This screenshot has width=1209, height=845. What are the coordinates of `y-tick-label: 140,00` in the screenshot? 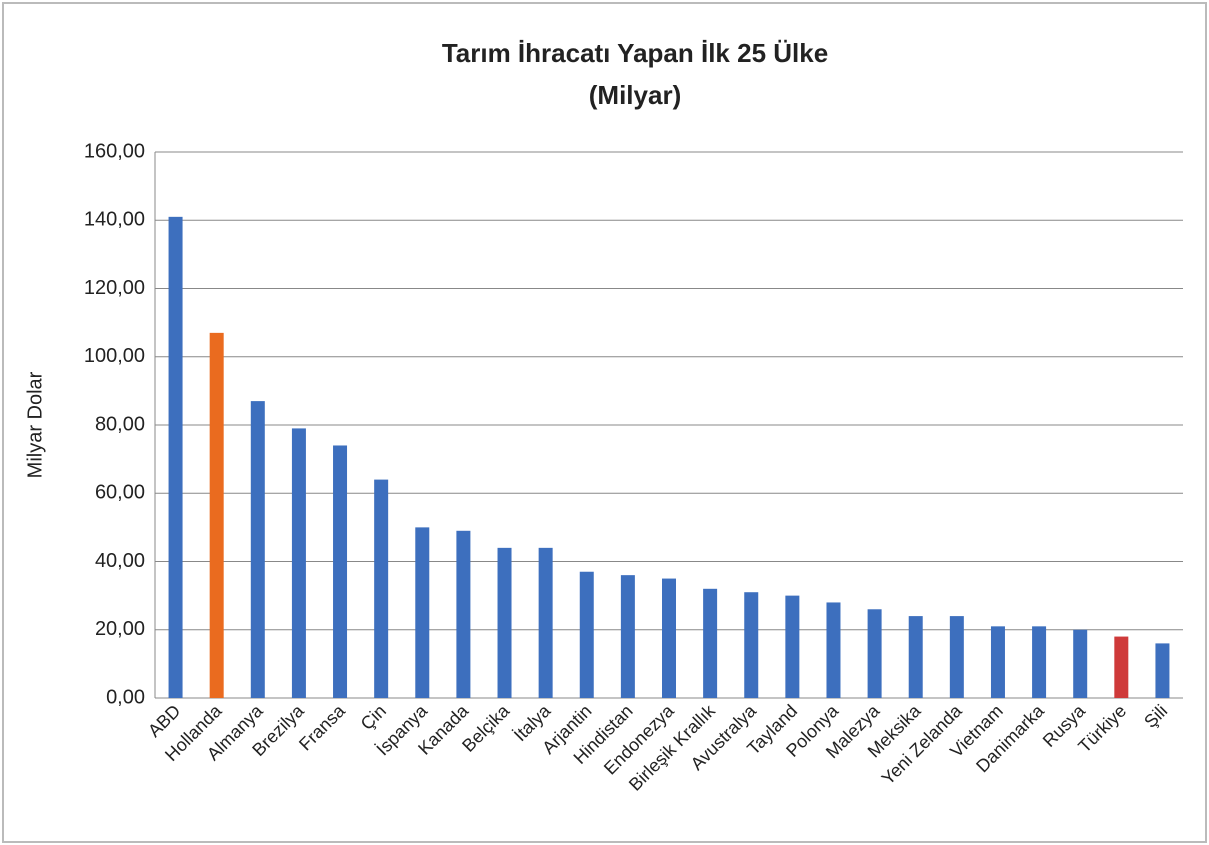 It's located at (114, 220).